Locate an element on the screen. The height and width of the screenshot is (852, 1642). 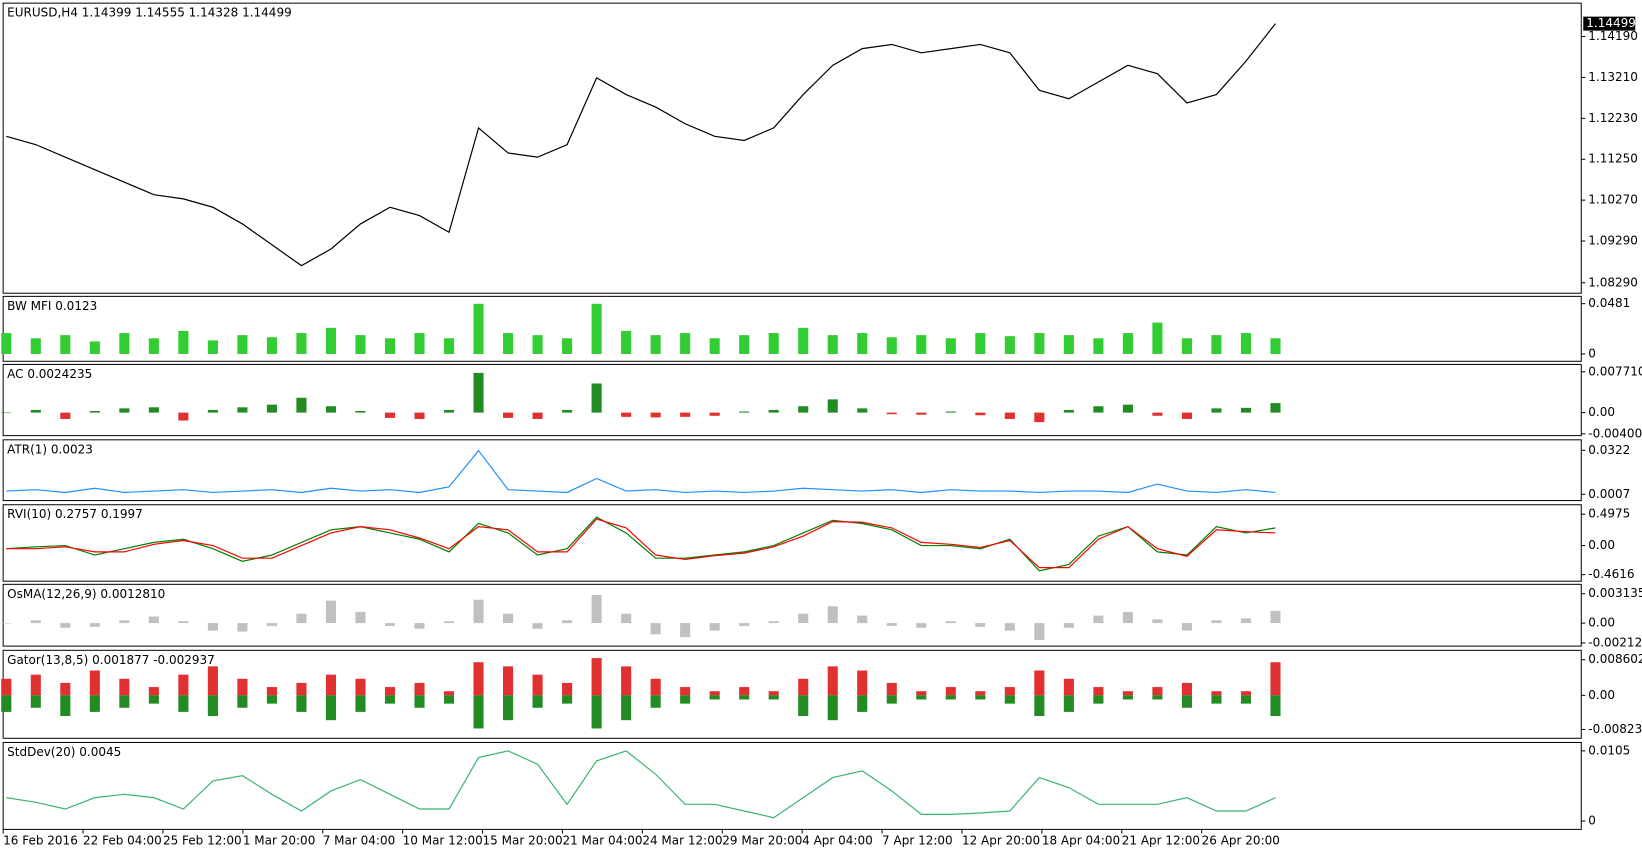
panel-title: AC 0.0024235 is located at coordinates (49, 374).